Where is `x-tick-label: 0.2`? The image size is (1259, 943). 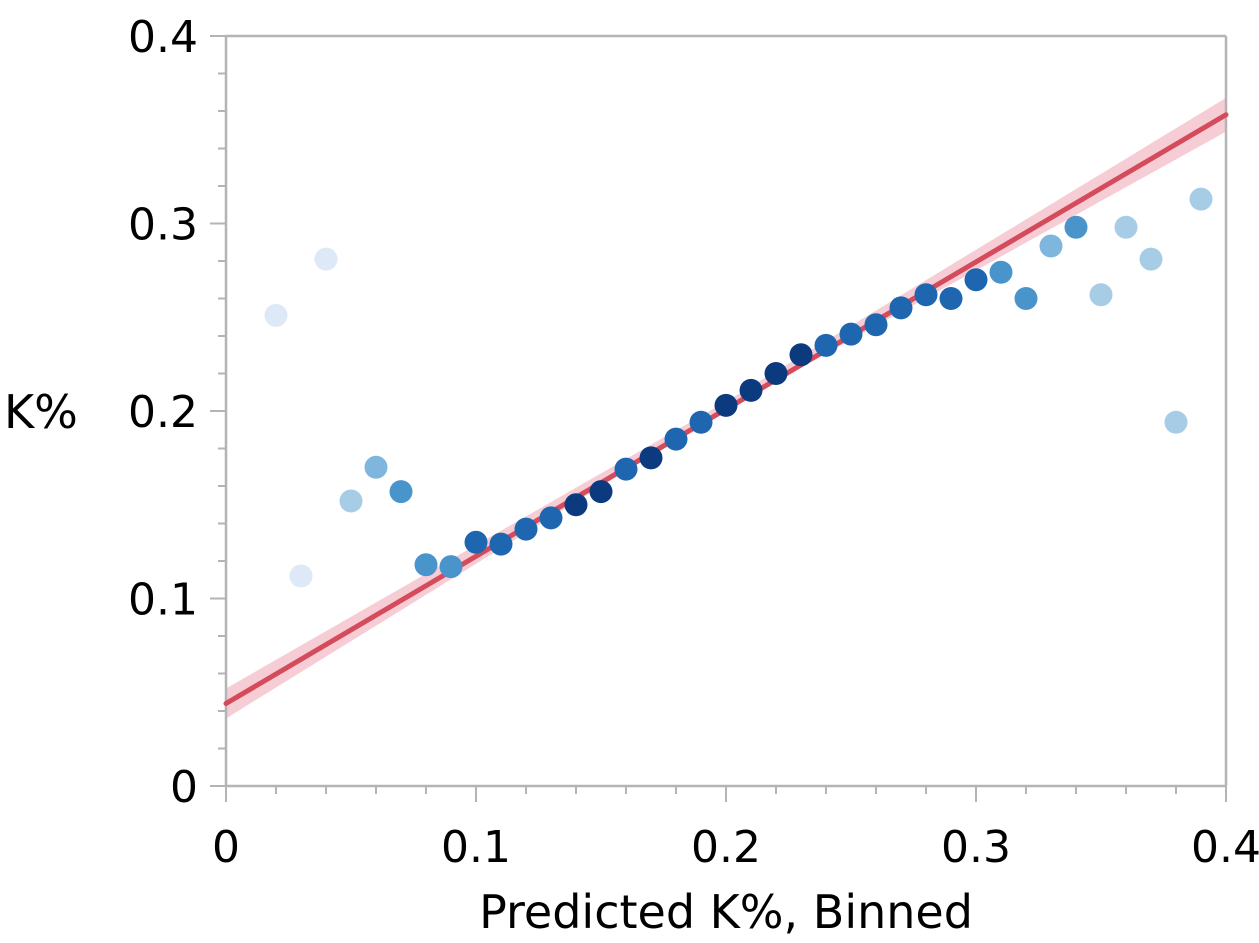
x-tick-label: 0.2 is located at coordinates (726, 847).